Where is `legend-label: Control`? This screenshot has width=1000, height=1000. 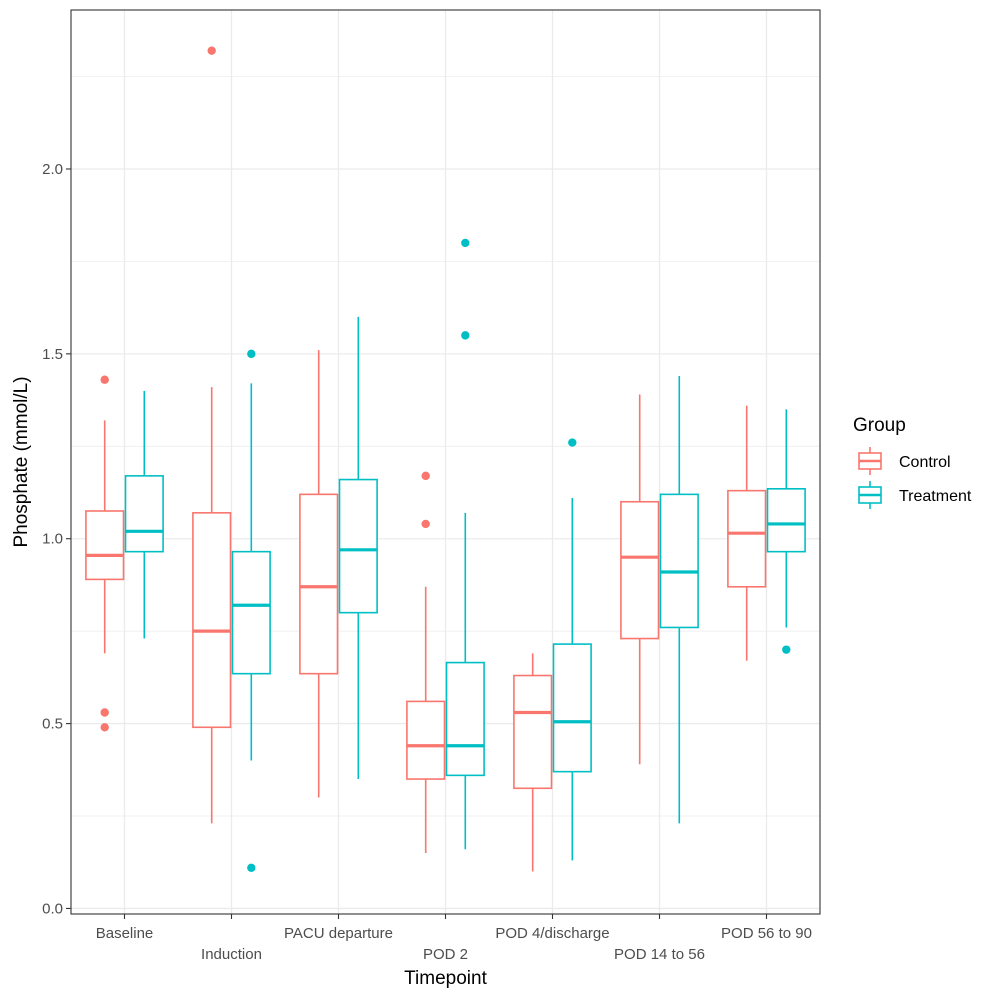
legend-label: Control is located at coordinates (925, 462).